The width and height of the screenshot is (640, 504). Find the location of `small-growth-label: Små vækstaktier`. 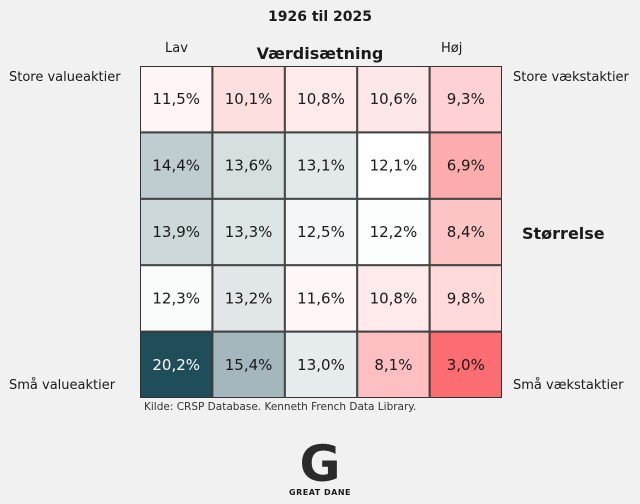

small-growth-label: Små vækstaktier is located at coordinates (568, 385).